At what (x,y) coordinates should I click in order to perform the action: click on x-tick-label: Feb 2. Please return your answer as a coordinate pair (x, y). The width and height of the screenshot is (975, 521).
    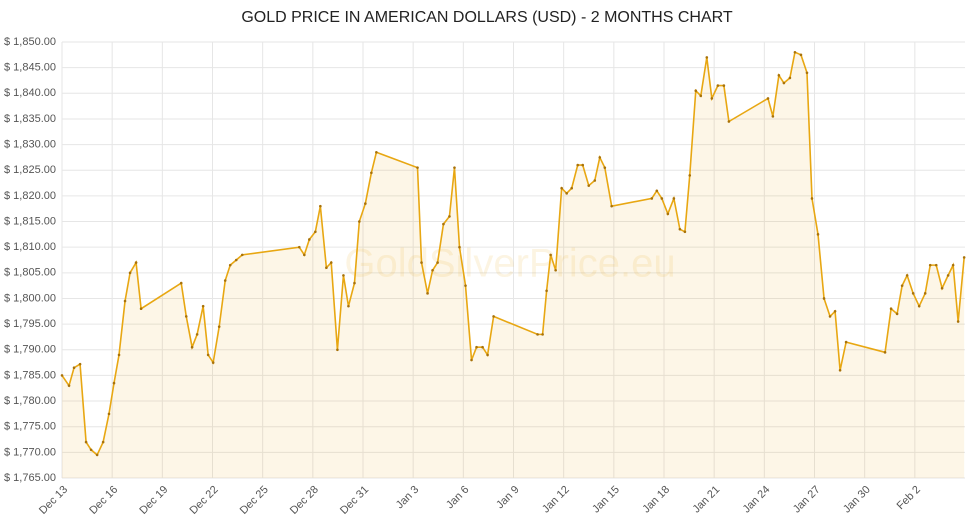
    Looking at the image, I should click on (909, 498).